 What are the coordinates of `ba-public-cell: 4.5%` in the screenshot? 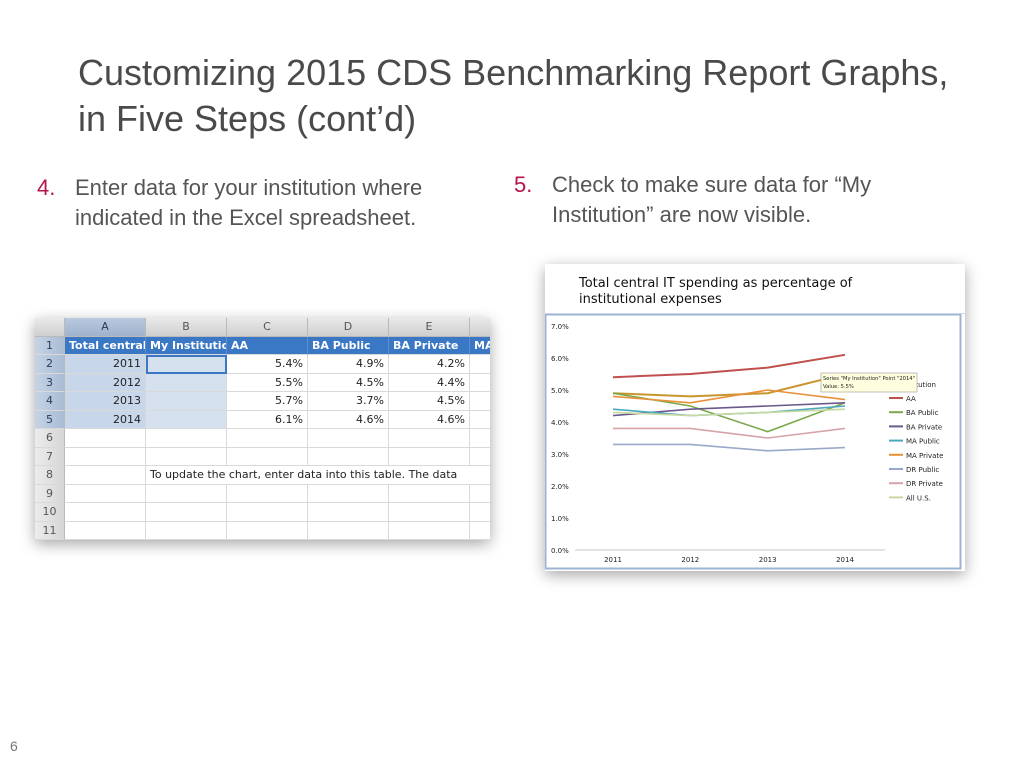 It's located at (348, 382).